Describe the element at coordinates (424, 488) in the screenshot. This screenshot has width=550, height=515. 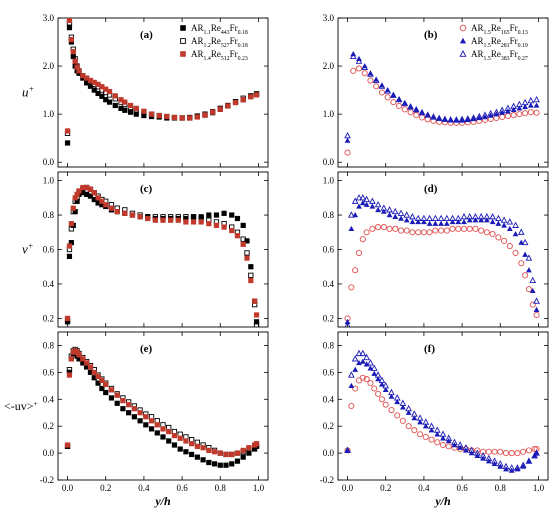
I see `x-tick-label: 0.4` at that location.